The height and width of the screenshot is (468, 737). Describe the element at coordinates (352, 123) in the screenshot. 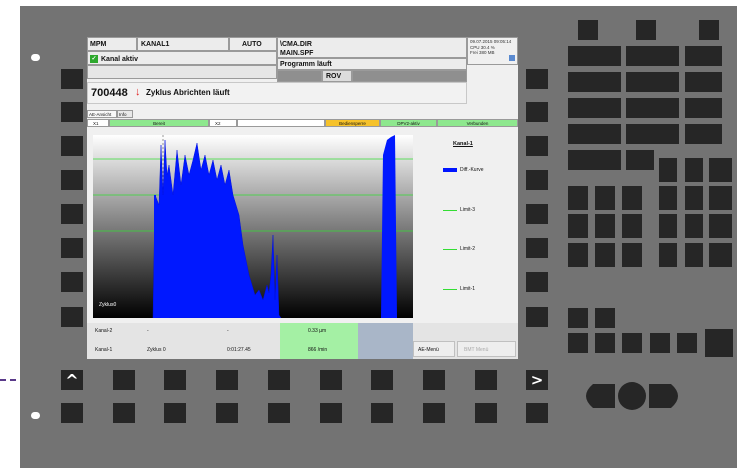

I see `status-bediensperre: Bediensperre` at that location.